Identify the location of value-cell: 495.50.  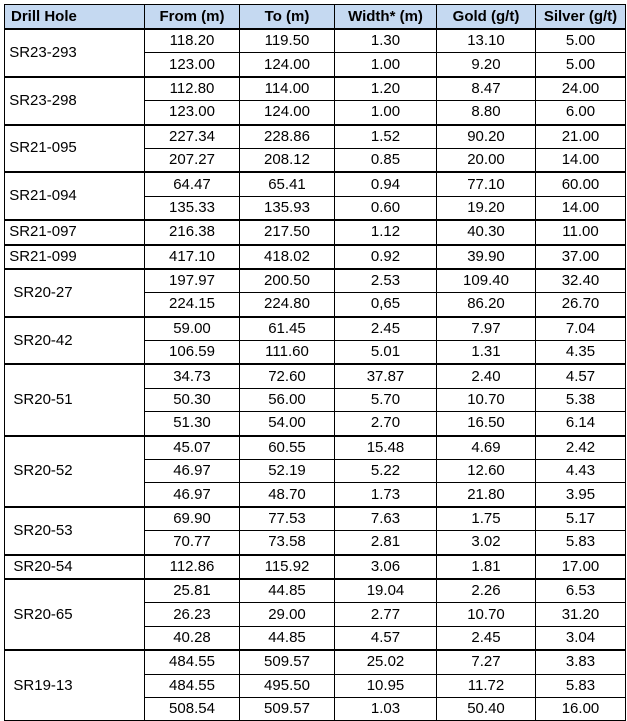
(287, 685).